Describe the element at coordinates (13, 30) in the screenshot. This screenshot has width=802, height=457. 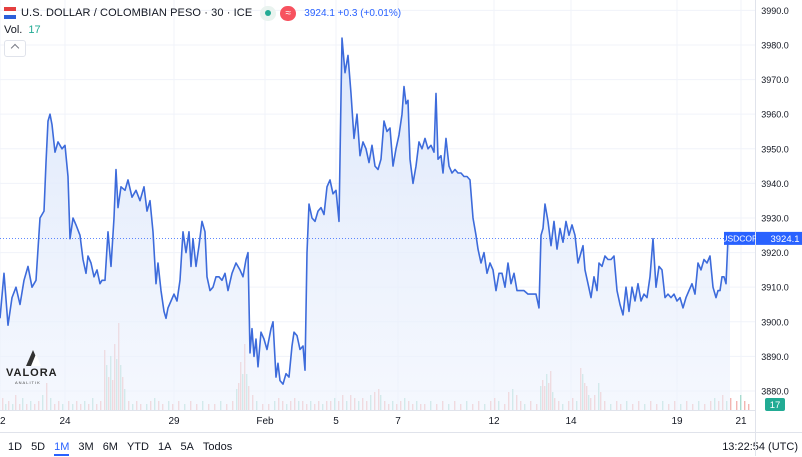
I see `volume-label: Vol.` at that location.